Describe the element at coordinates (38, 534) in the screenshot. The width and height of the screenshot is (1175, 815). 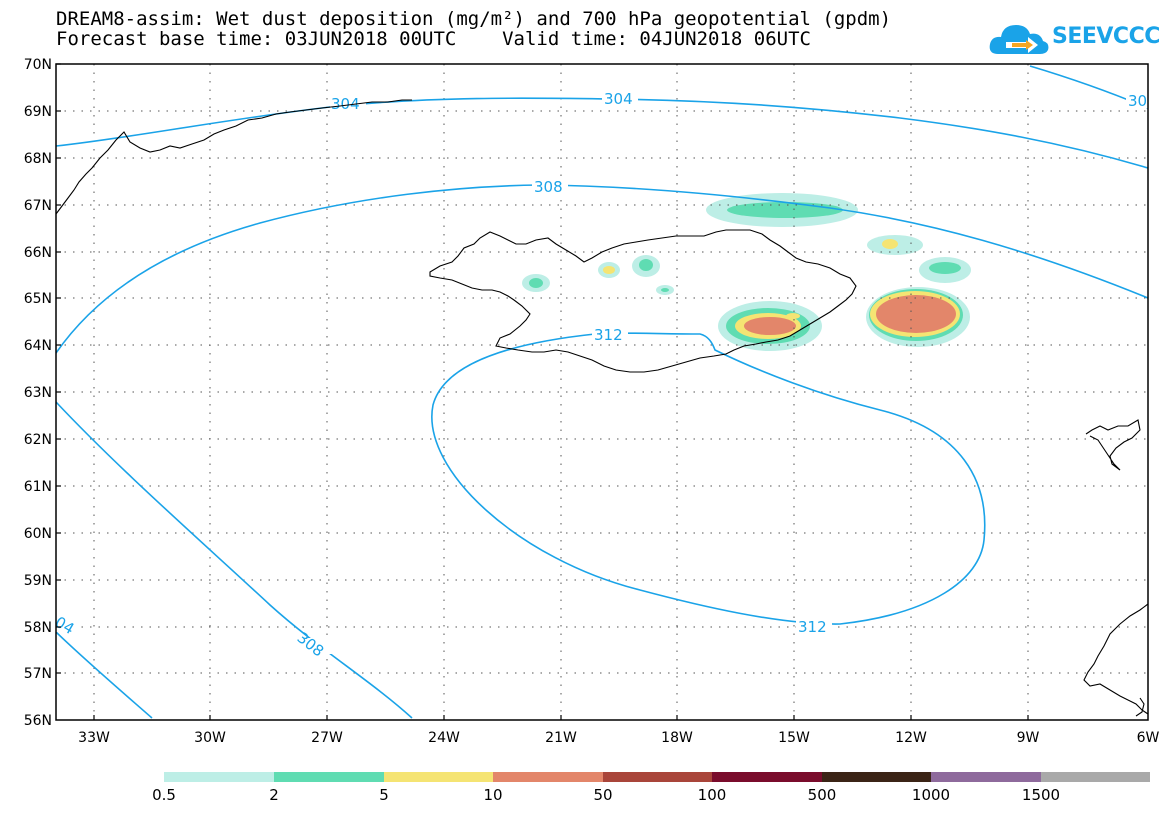
I see `lat-label: 60N` at that location.